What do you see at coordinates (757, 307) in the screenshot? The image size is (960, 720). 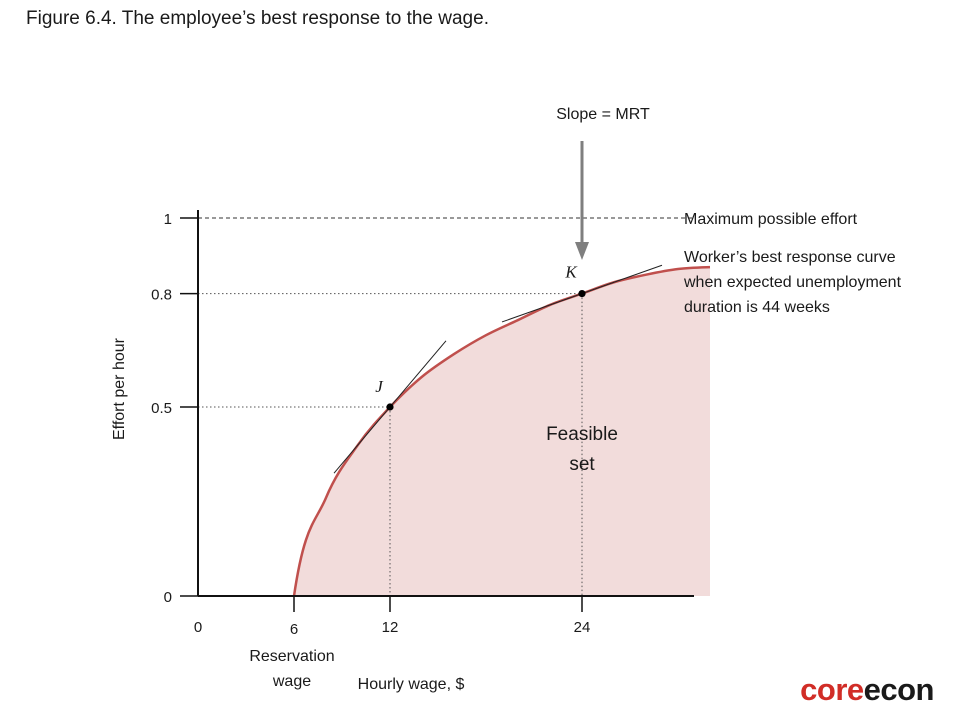 I see `curve-label-line: duration is 44 weeks` at bounding box center [757, 307].